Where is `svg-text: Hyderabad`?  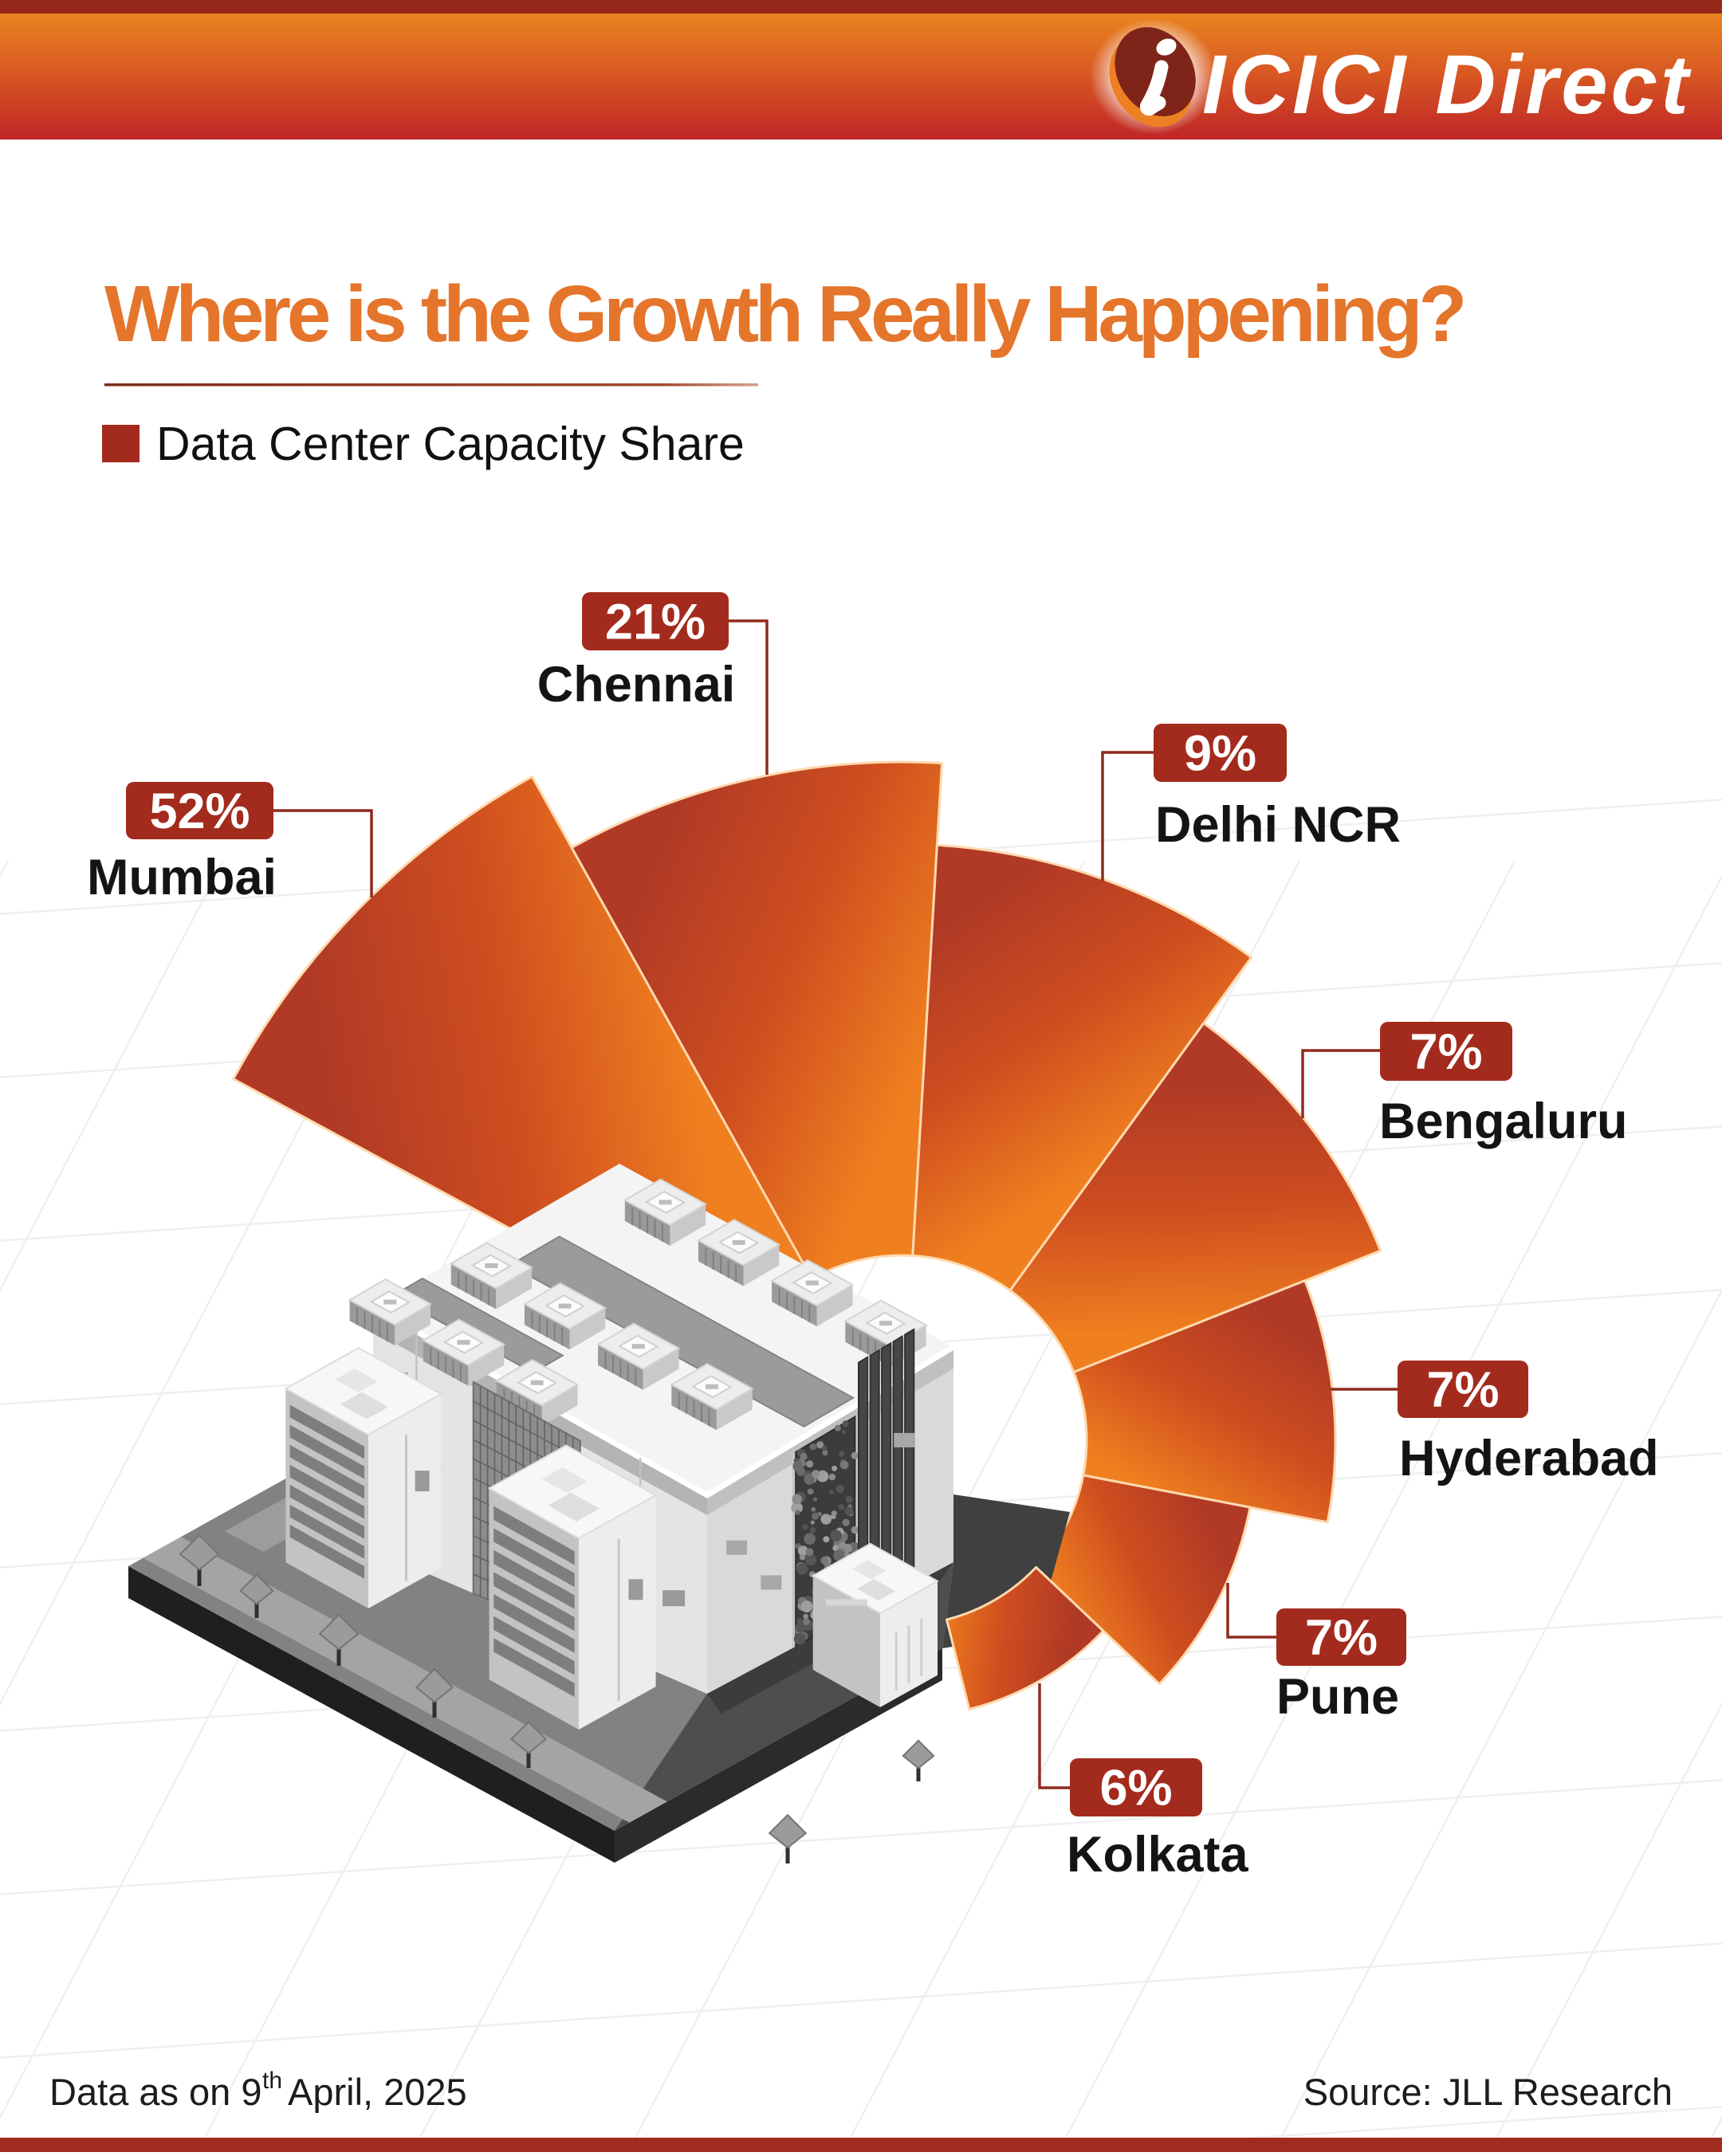 svg-text: Hyderabad is located at coordinates (1529, 1458).